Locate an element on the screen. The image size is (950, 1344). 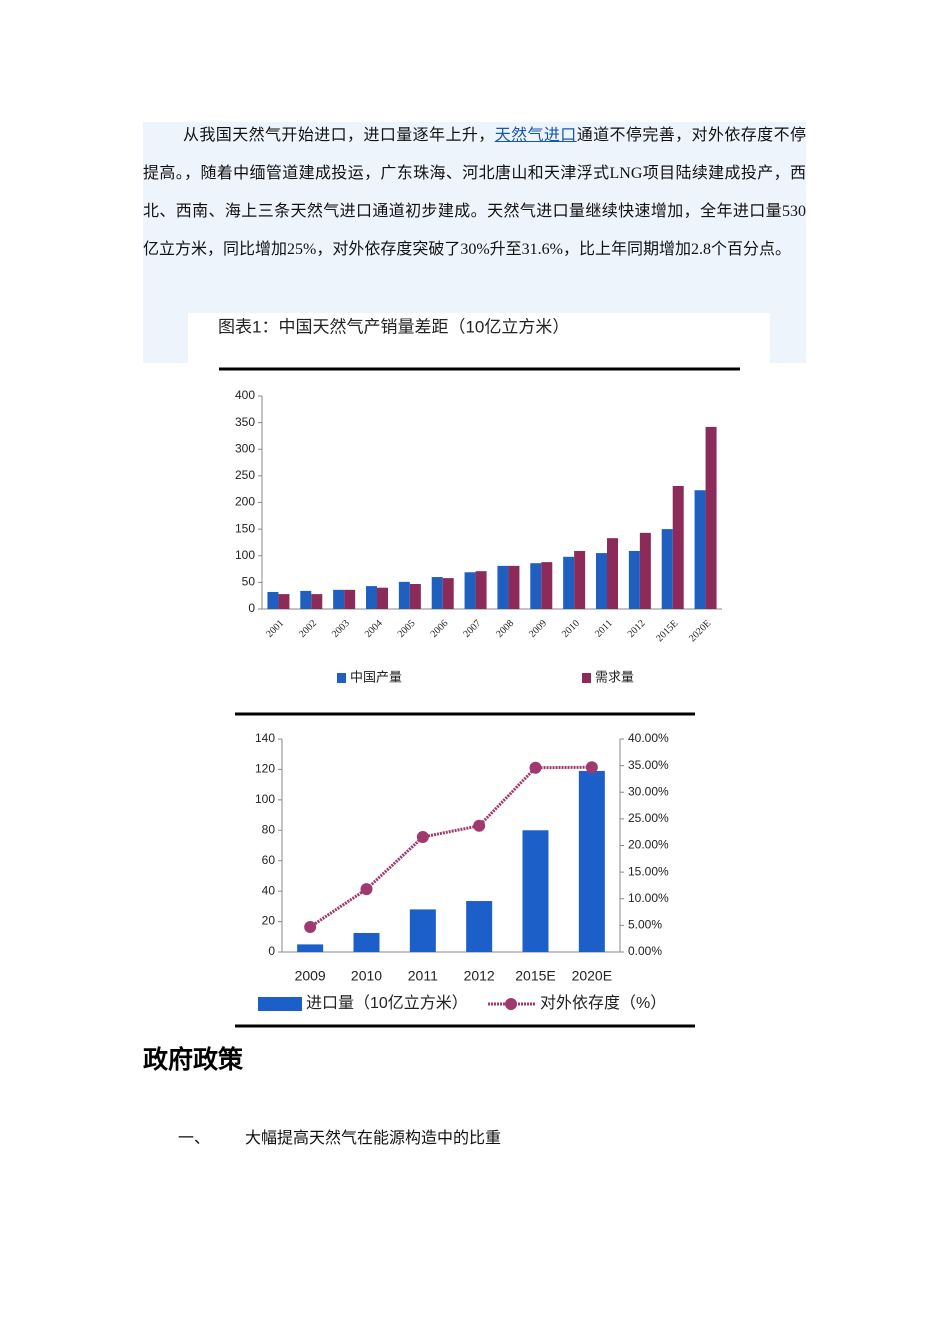
y-tick-label: 140 is located at coordinates (265, 738).